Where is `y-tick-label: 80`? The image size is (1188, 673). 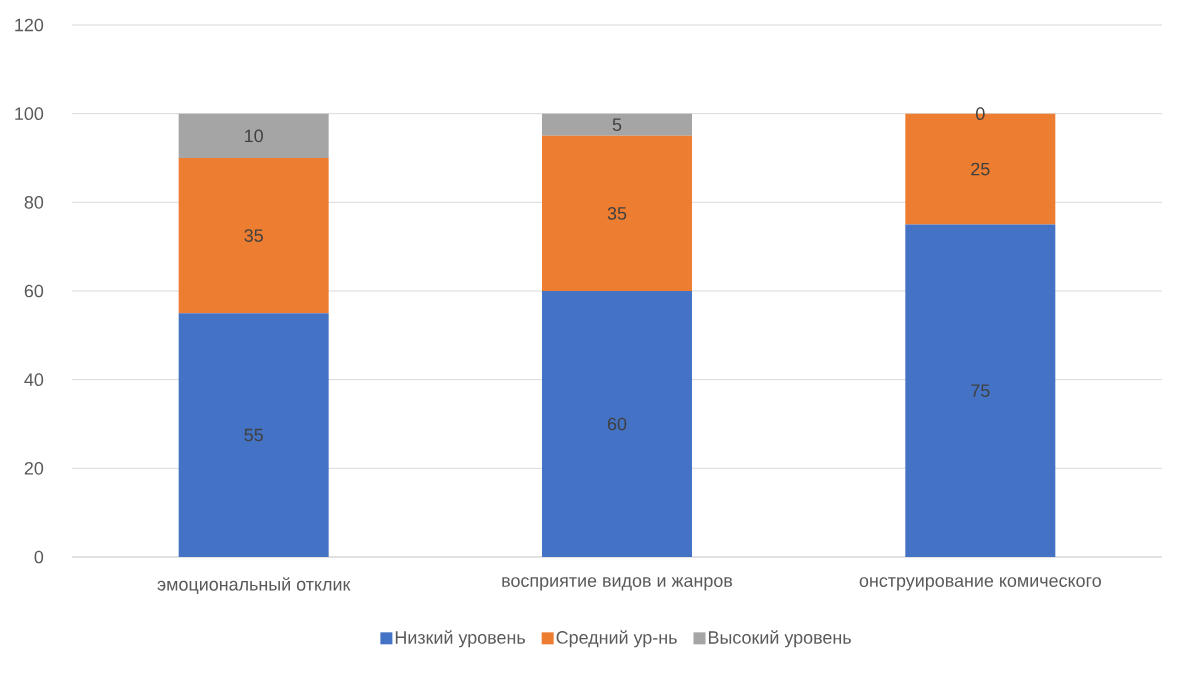 y-tick-label: 80 is located at coordinates (34, 202).